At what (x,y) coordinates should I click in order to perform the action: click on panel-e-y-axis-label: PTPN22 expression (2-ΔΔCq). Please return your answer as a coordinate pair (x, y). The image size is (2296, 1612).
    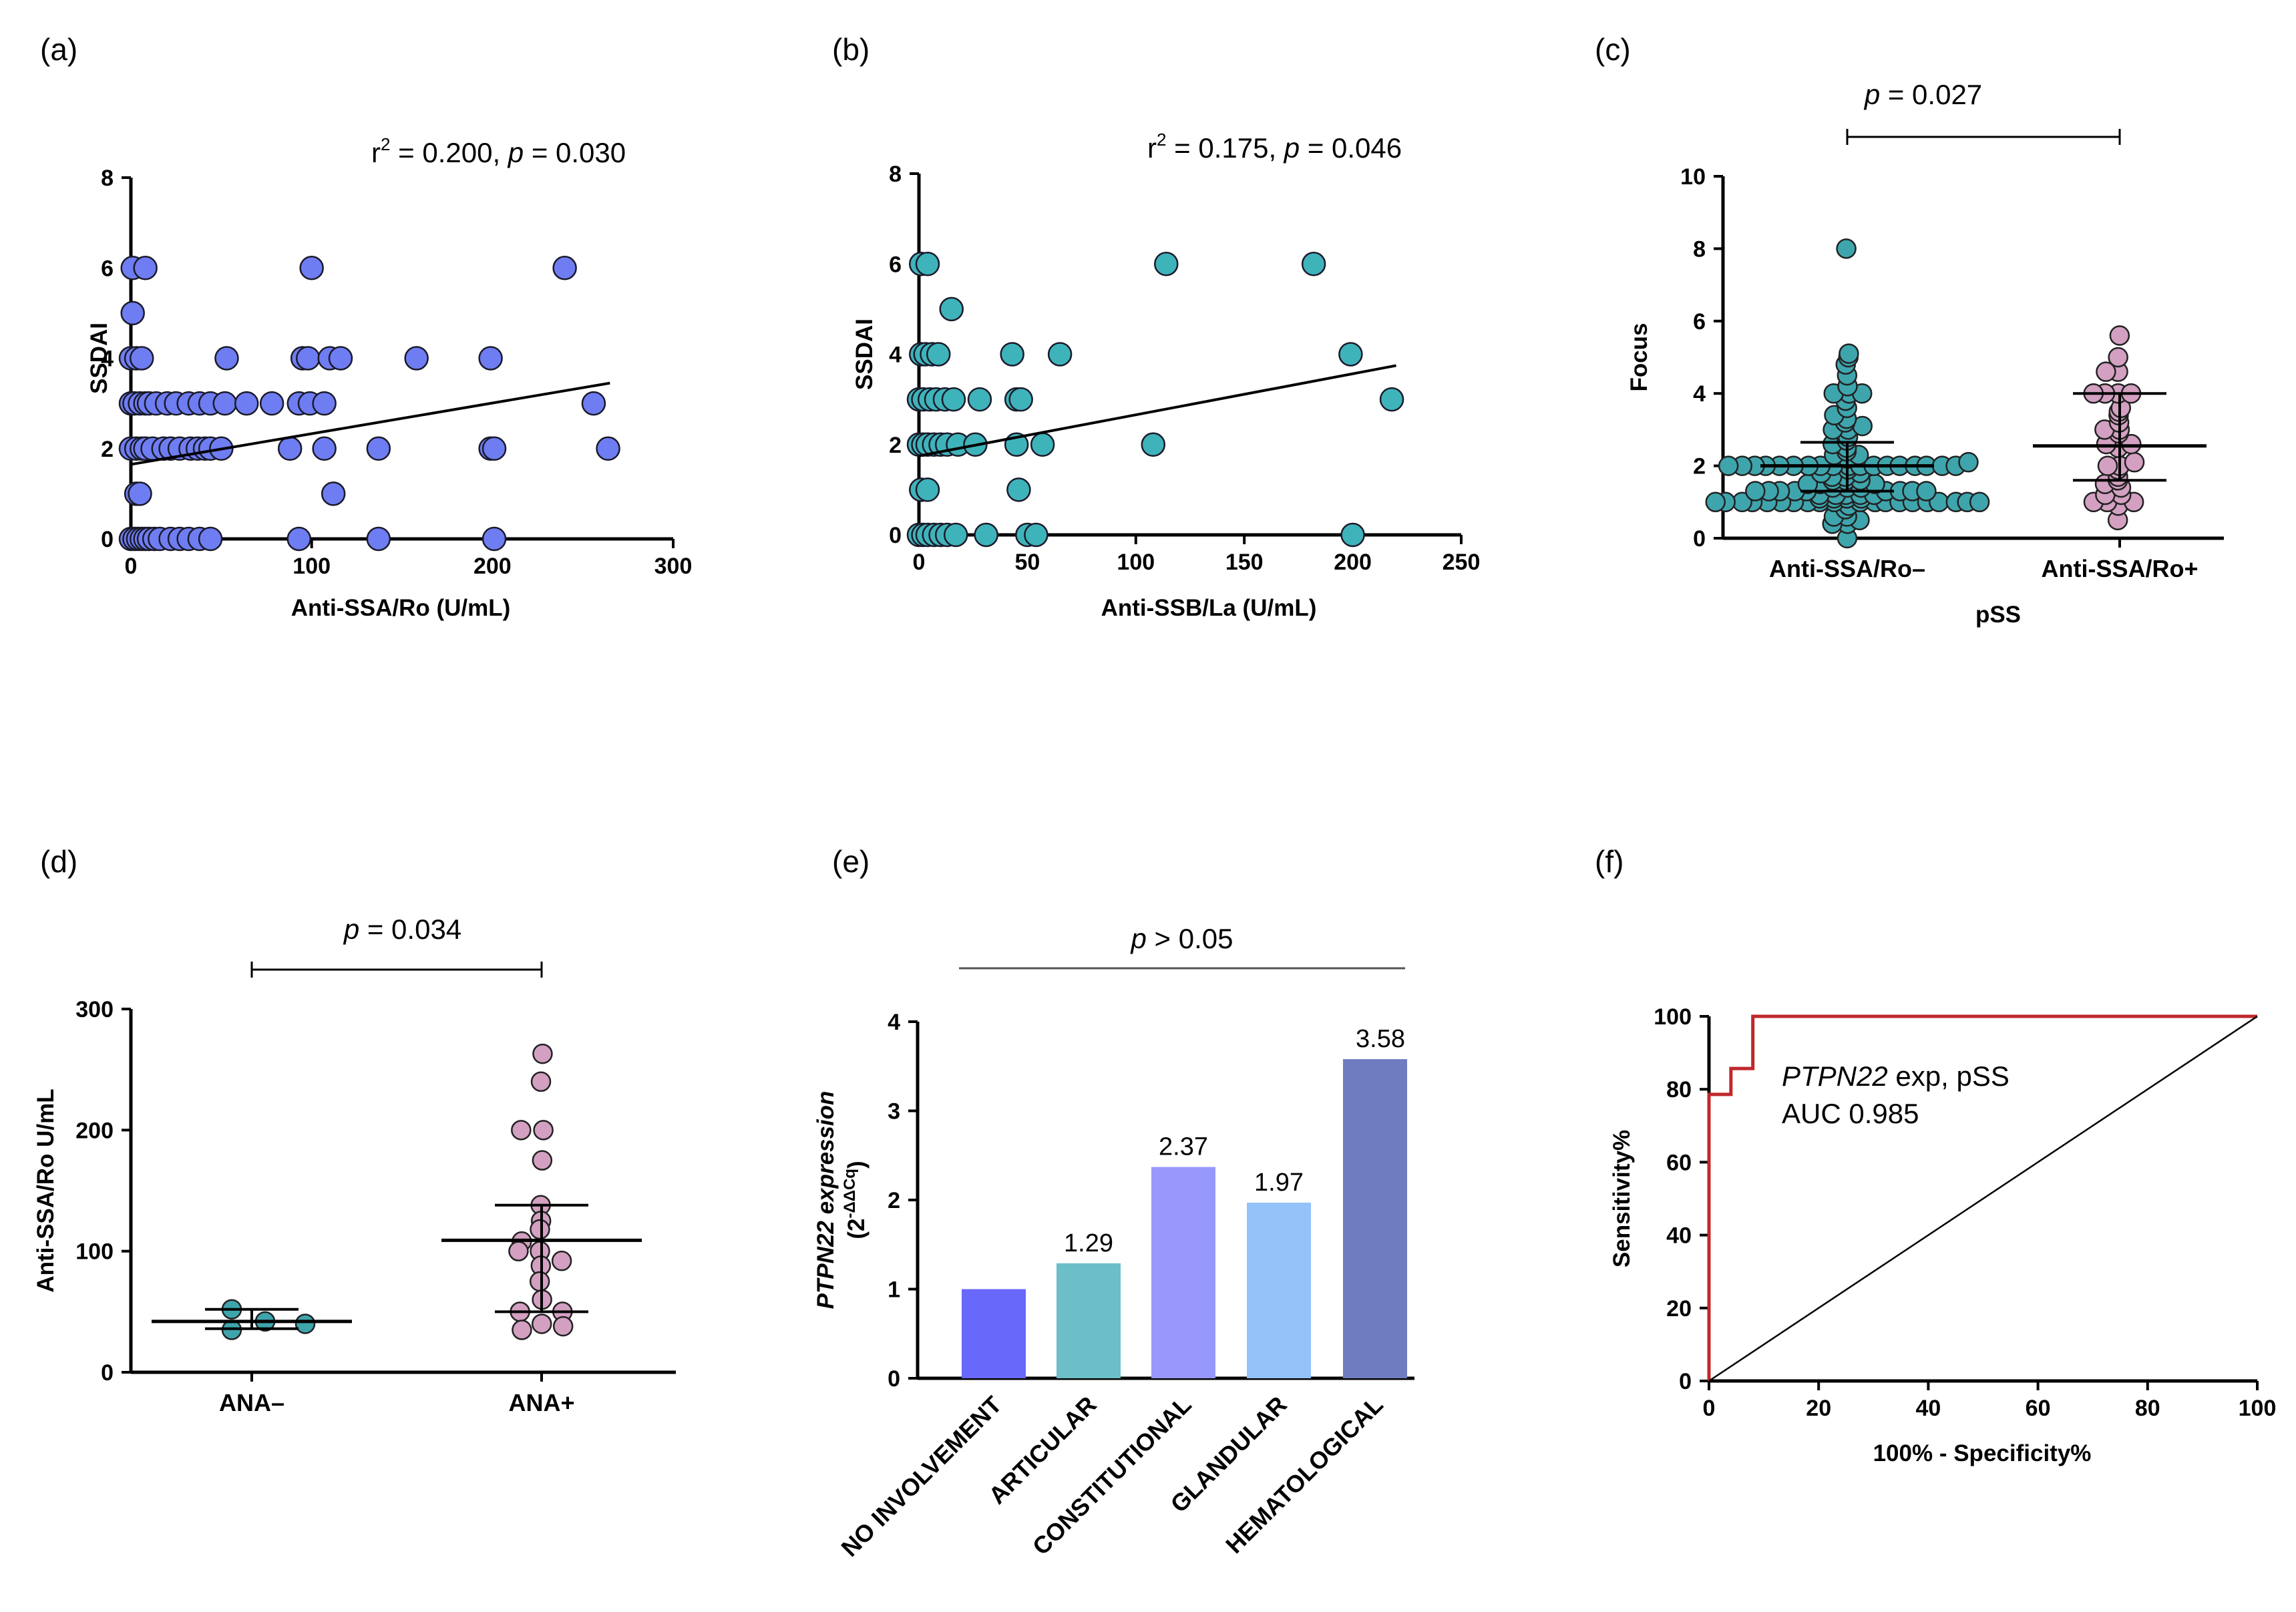
    Looking at the image, I should click on (841, 1200).